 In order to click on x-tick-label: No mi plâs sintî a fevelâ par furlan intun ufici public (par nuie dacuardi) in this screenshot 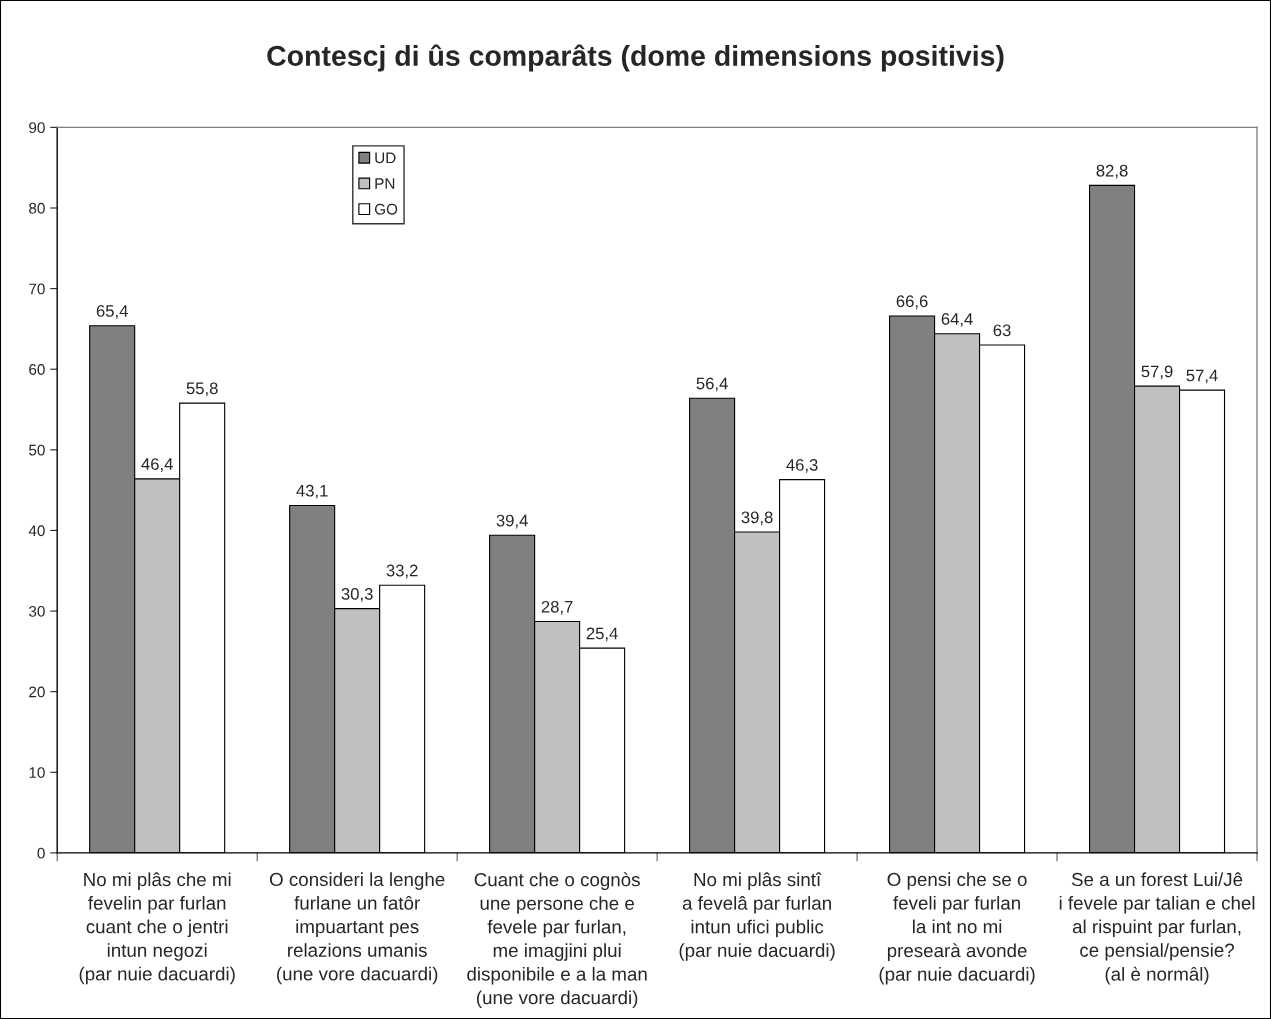, I will do `click(757, 916)`.